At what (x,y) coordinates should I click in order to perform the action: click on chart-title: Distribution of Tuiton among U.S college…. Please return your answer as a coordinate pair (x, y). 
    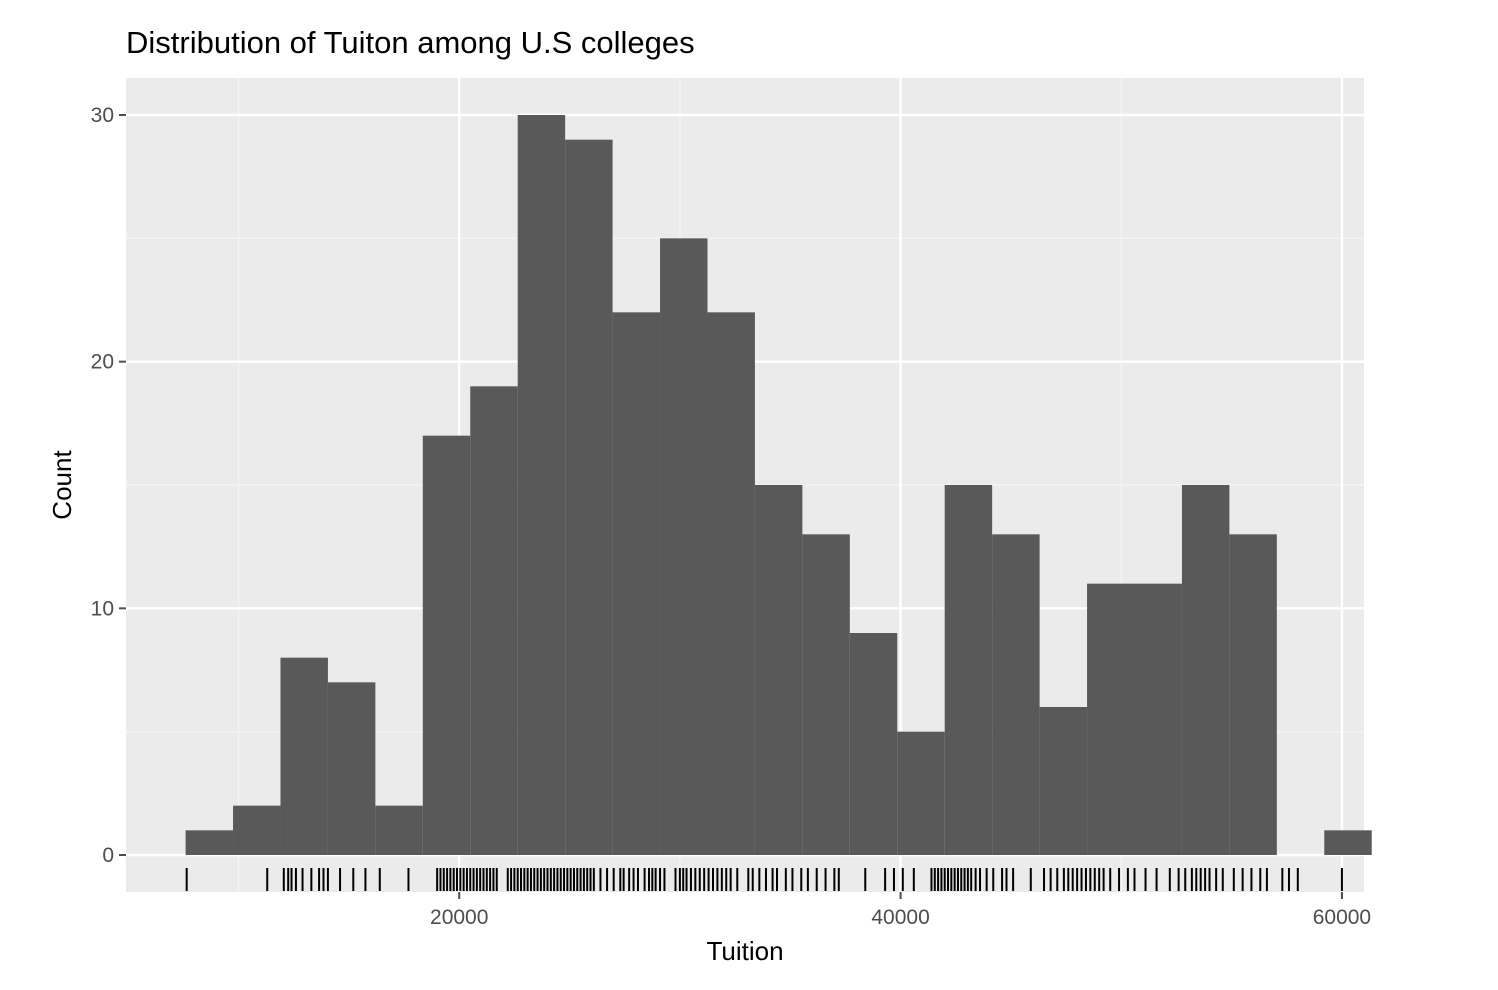
    Looking at the image, I should click on (410, 42).